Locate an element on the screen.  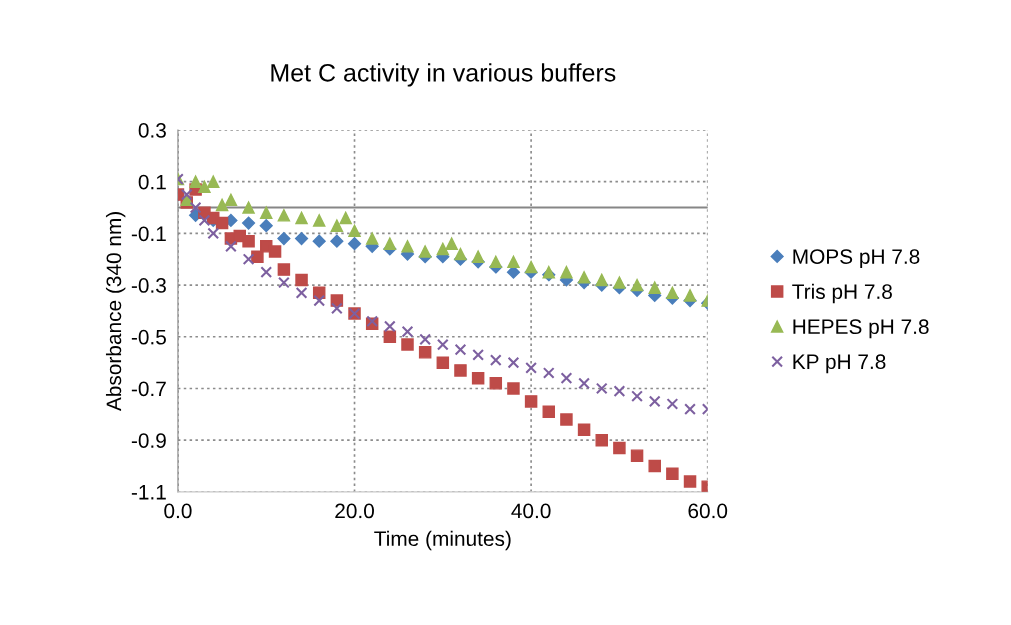
y-tick-label: 0.1 is located at coordinates (152, 182).